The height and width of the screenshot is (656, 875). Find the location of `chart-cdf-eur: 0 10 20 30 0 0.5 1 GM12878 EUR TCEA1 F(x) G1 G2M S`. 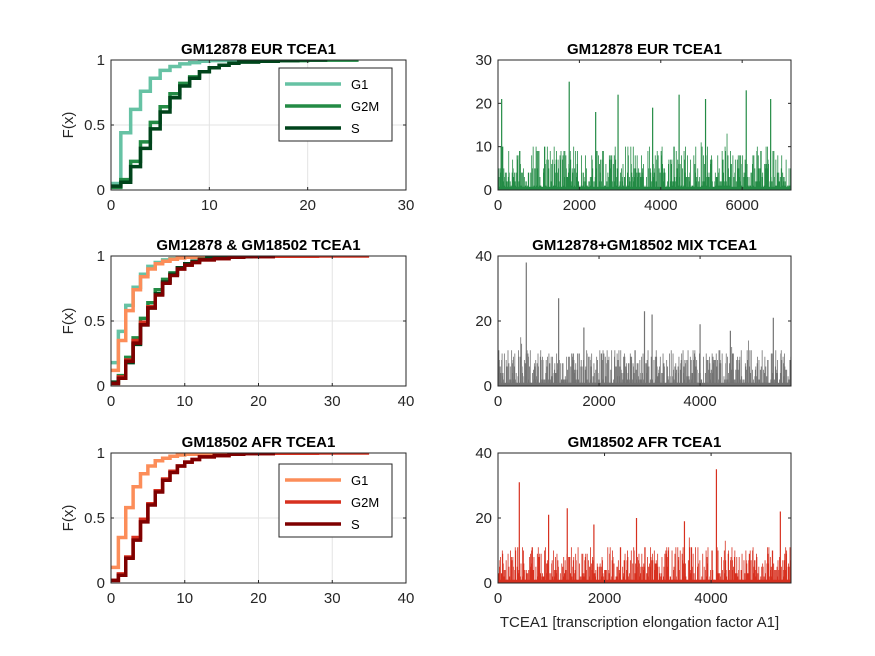

chart-cdf-eur: 0 10 20 30 0 0.5 1 GM12878 EUR TCEA1 F(x) G1 G2M S is located at coordinates (237, 127).